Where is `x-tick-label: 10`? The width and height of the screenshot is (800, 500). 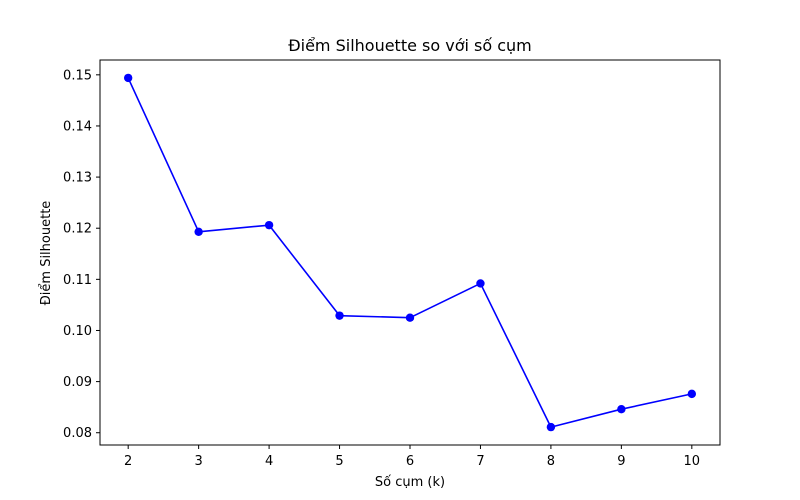
x-tick-label: 10 is located at coordinates (692, 461).